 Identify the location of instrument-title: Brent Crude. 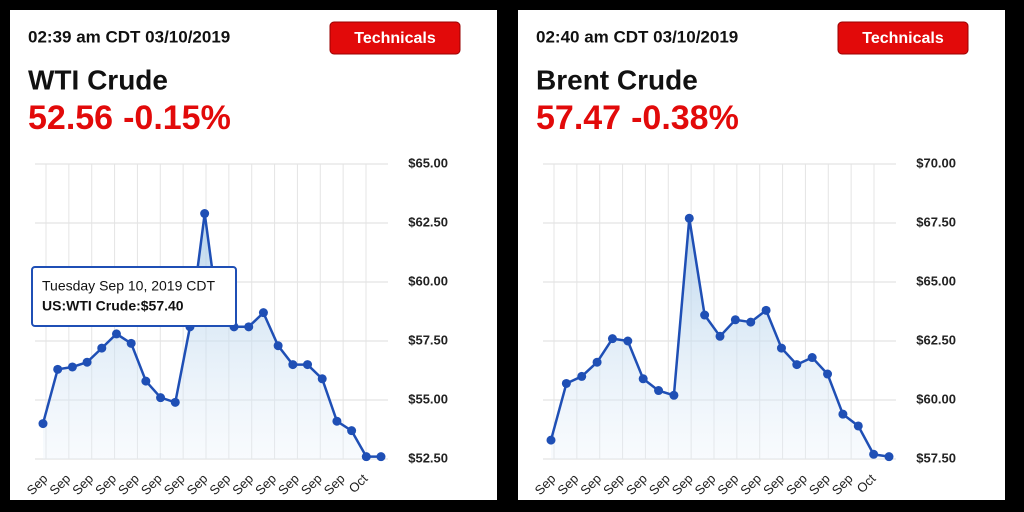
(617, 79).